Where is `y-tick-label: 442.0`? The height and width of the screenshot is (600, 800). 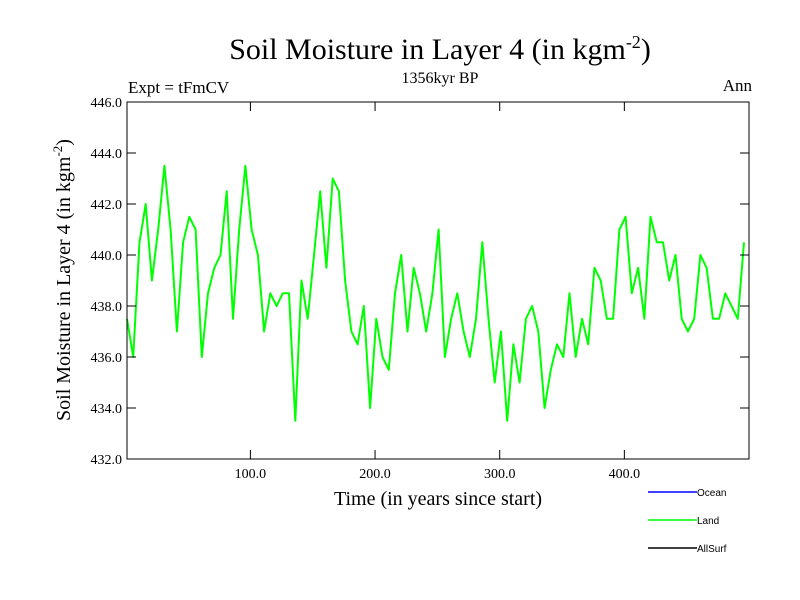
y-tick-label: 442.0 is located at coordinates (107, 205).